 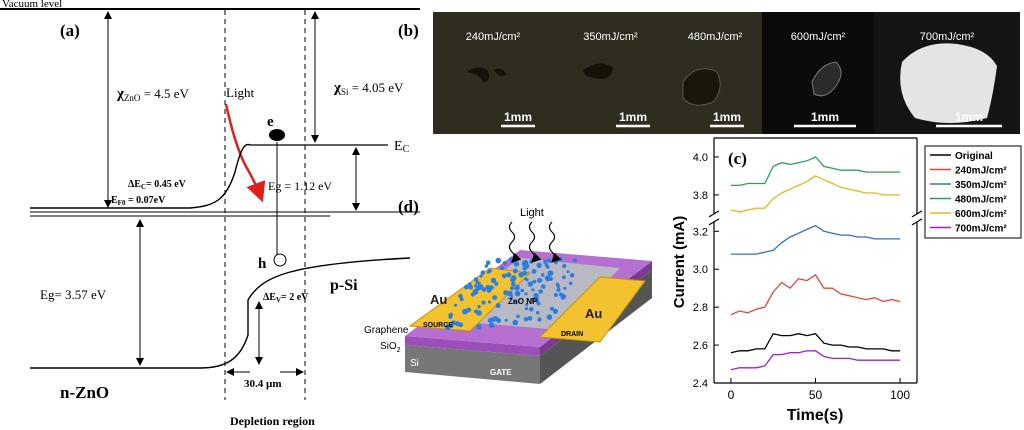 What do you see at coordinates (700, 232) in the screenshot?
I see `y-tick-label: 3.2` at bounding box center [700, 232].